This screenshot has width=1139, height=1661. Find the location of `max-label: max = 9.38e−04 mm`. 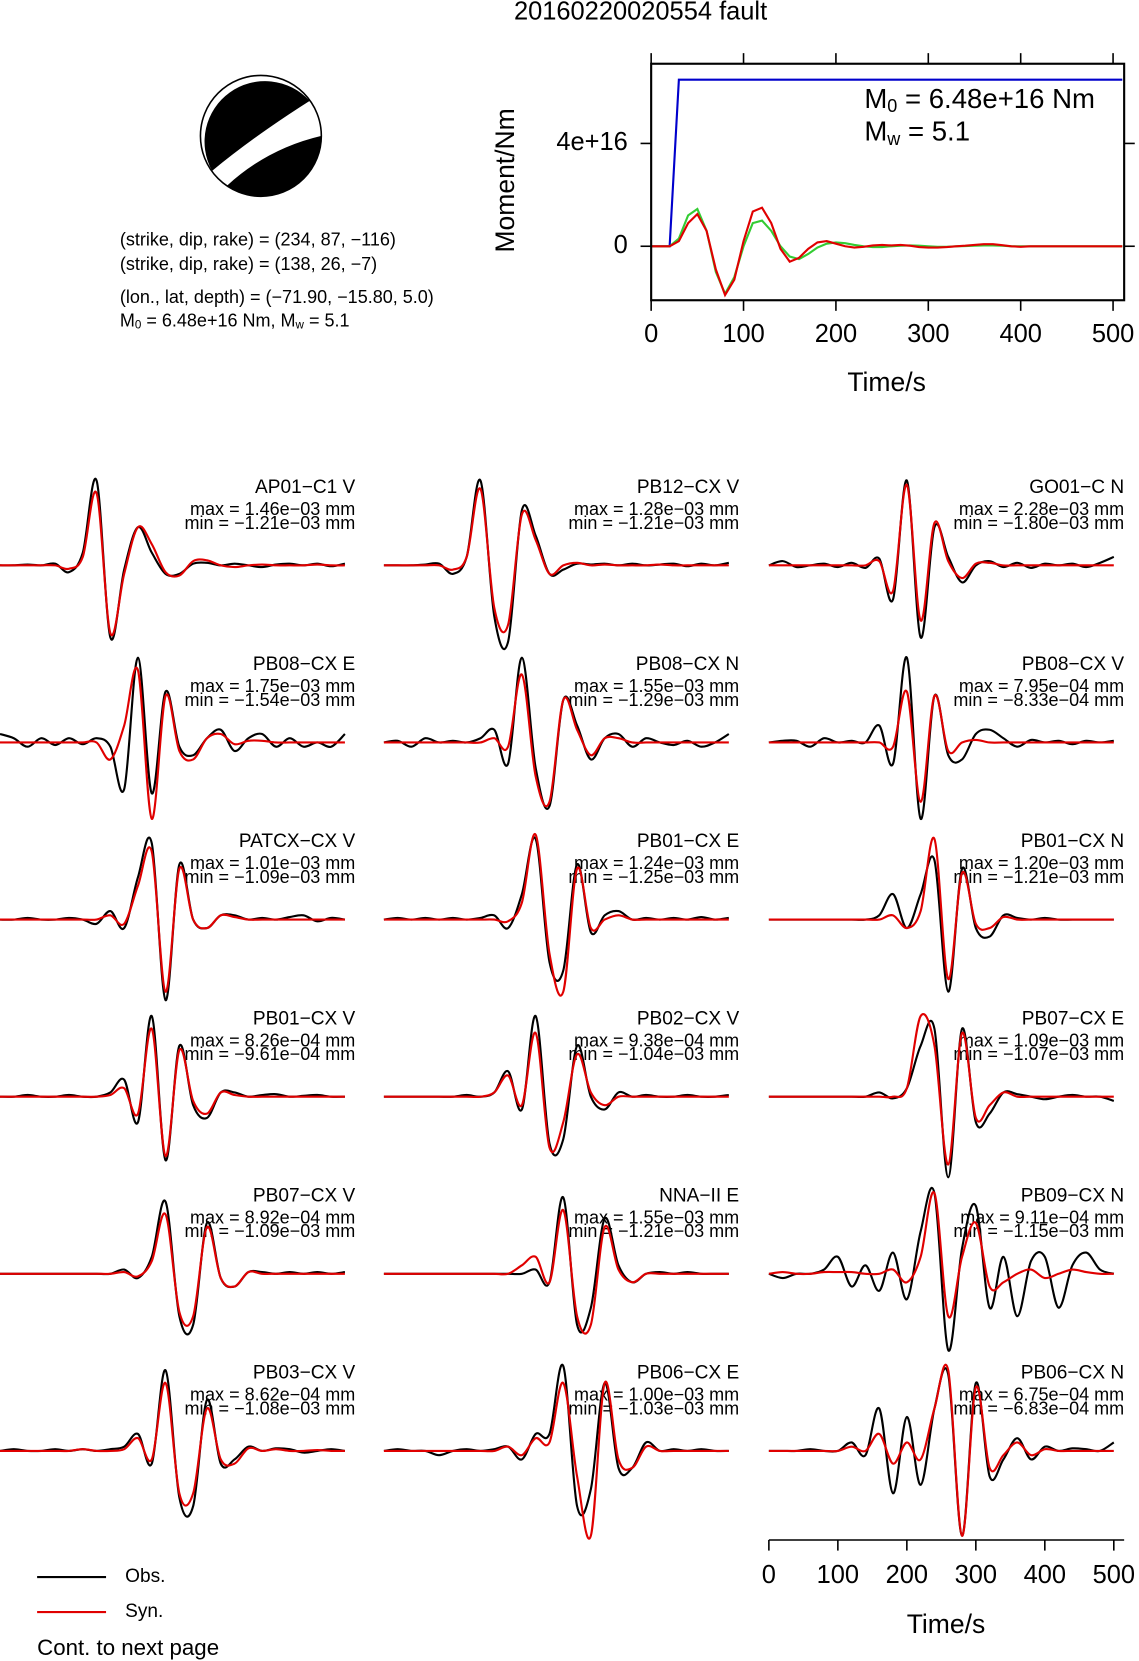

max-label: max = 9.38e−04 mm is located at coordinates (656, 1040).